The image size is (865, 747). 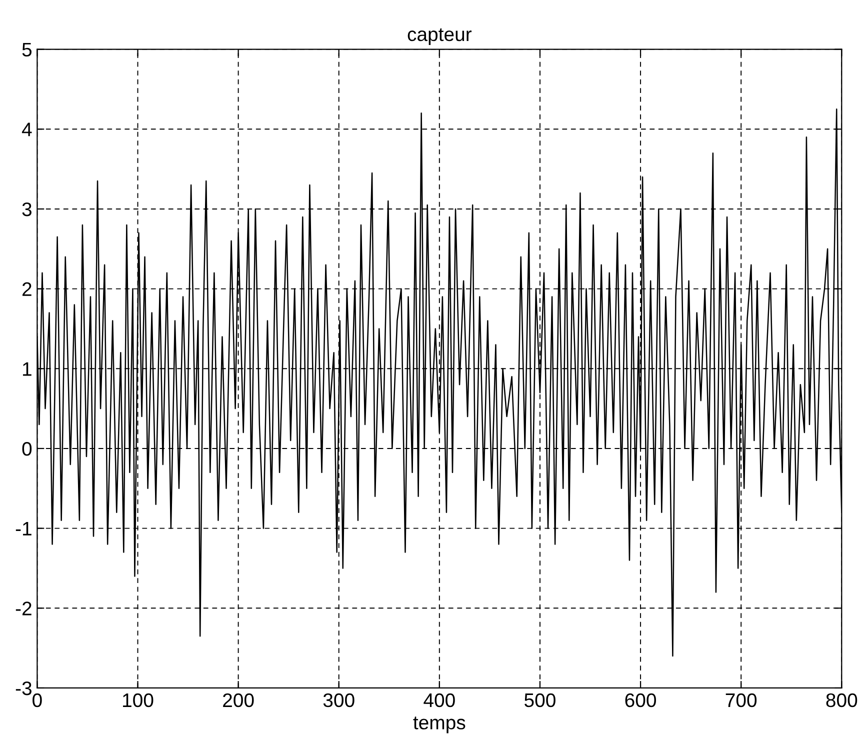 I want to click on x-tick-label: 700, so click(x=741, y=700).